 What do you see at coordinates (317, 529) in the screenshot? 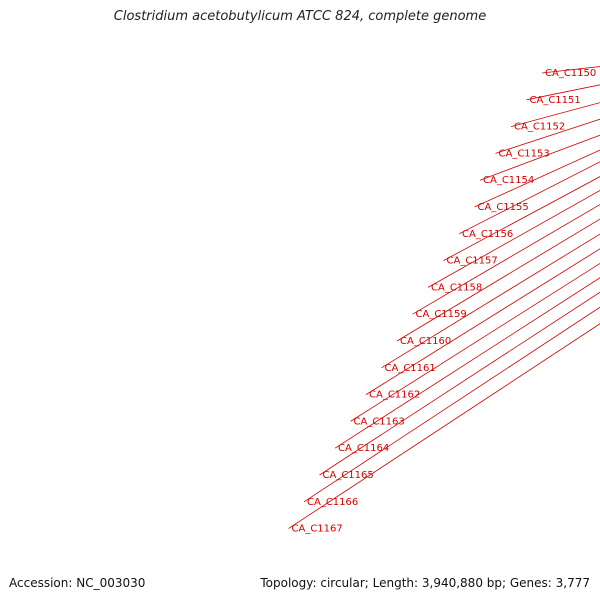
I see `gene-label-CA_C1167: CA_C1167` at bounding box center [317, 529].